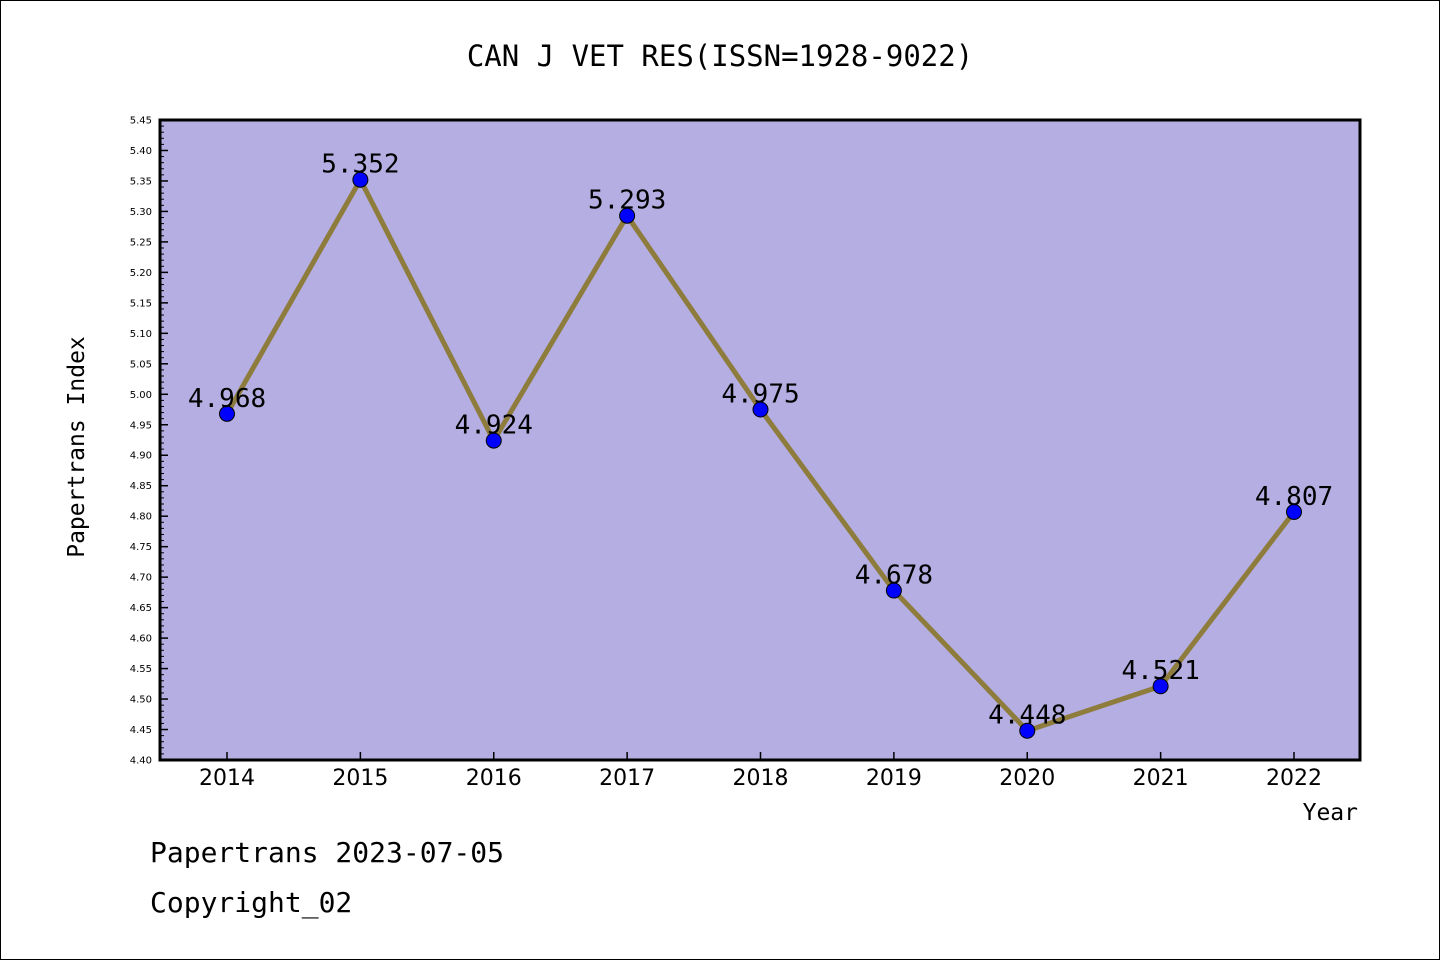 This screenshot has width=1440, height=960. I want to click on y-tick-label: 4.60, so click(141, 639).